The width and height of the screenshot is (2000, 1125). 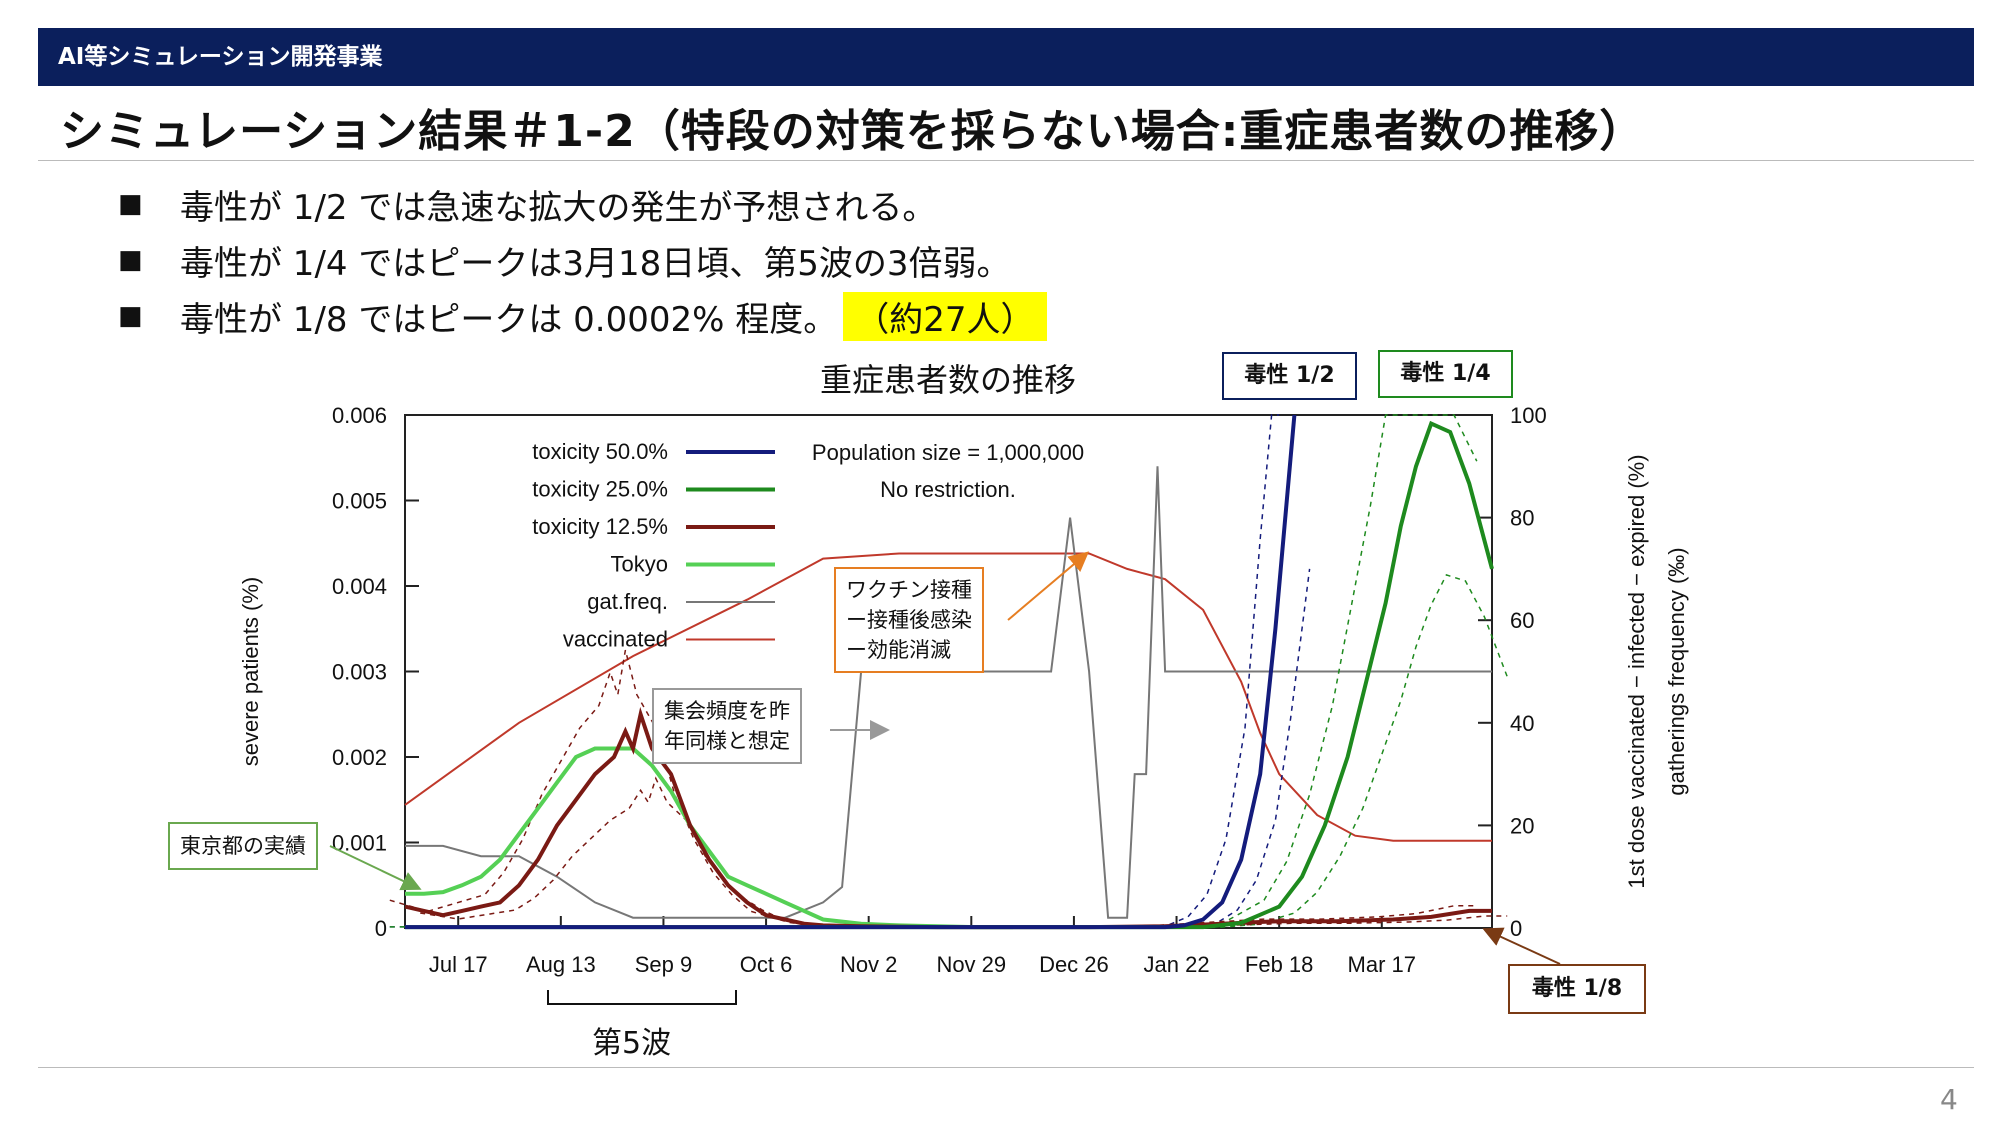 I want to click on x-tick-label: Sep 9, so click(x=664, y=964).